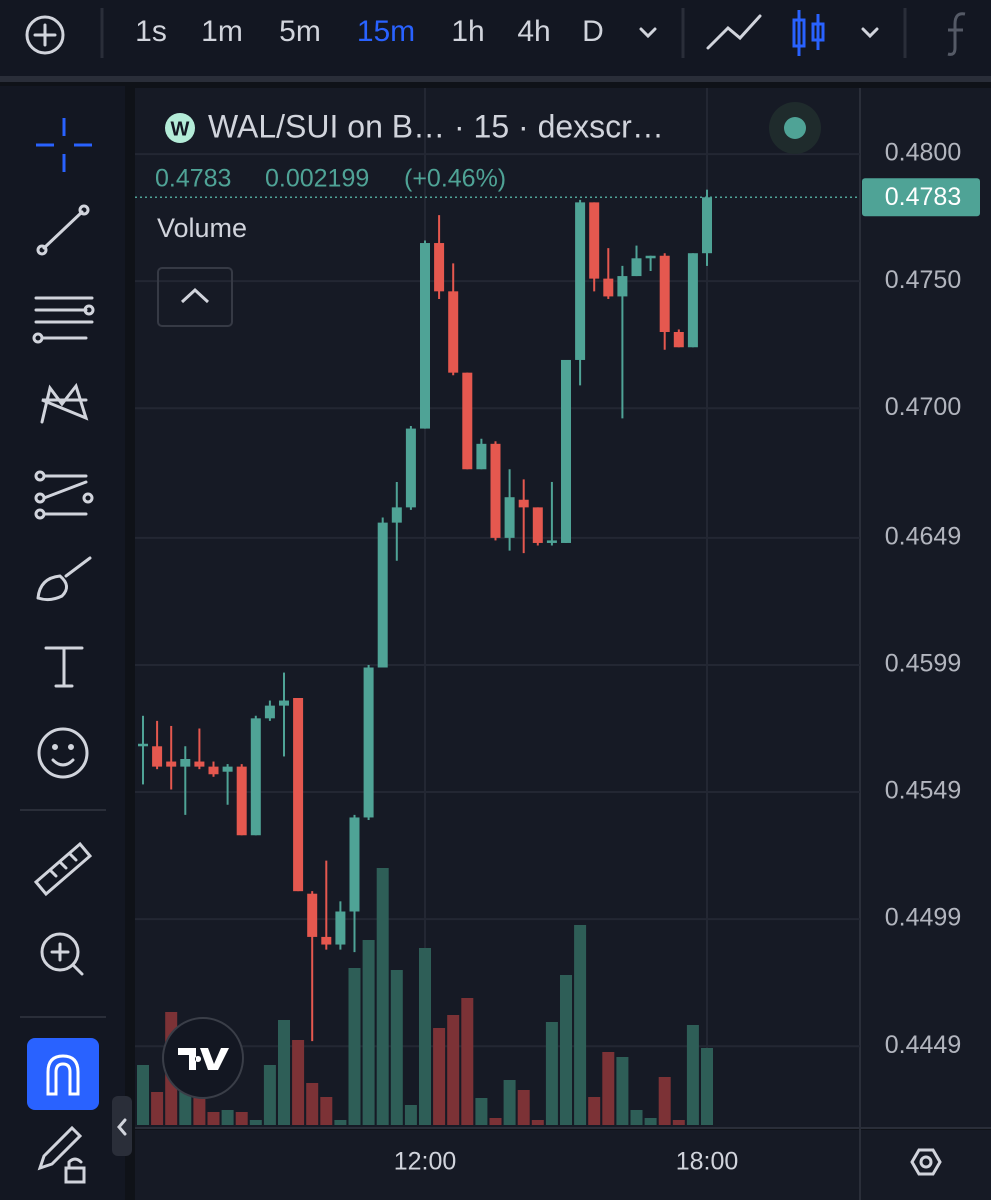  What do you see at coordinates (63, 230) in the screenshot?
I see `trend-line-icon` at bounding box center [63, 230].